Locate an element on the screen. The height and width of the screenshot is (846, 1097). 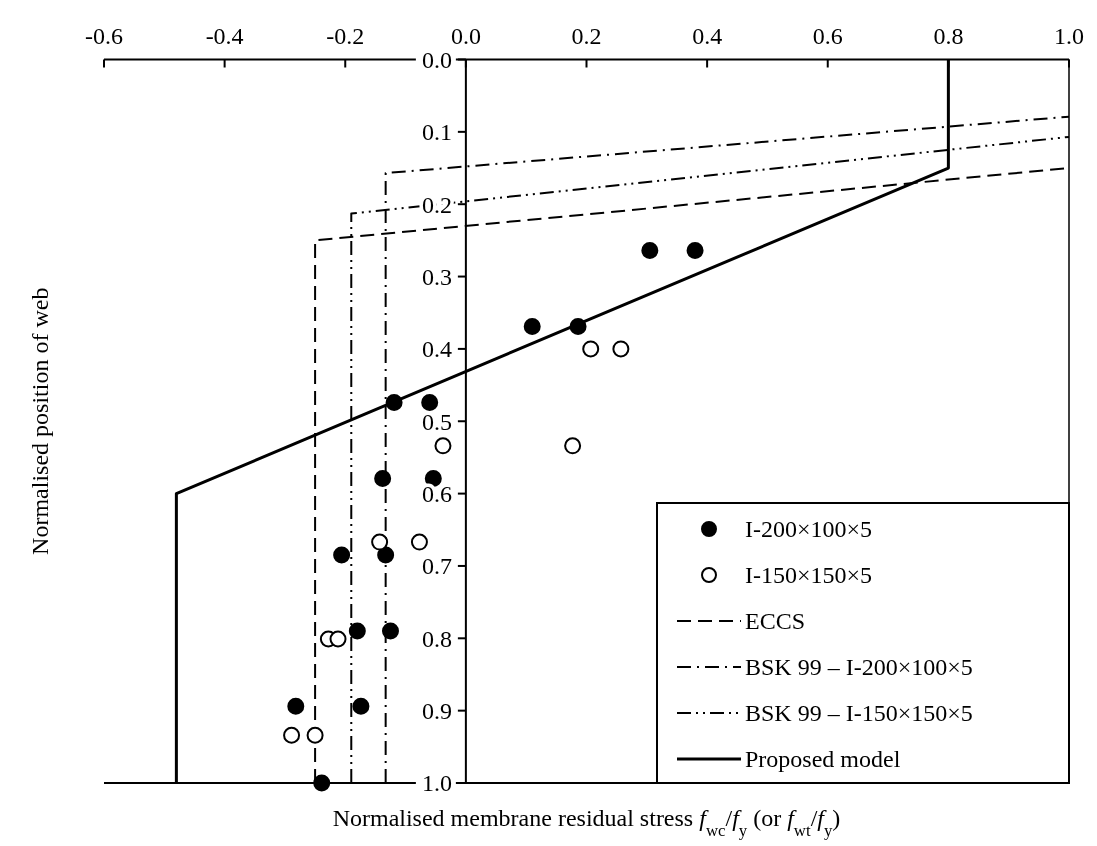
y-tick-label: 0.5 is located at coordinates (436, 421).